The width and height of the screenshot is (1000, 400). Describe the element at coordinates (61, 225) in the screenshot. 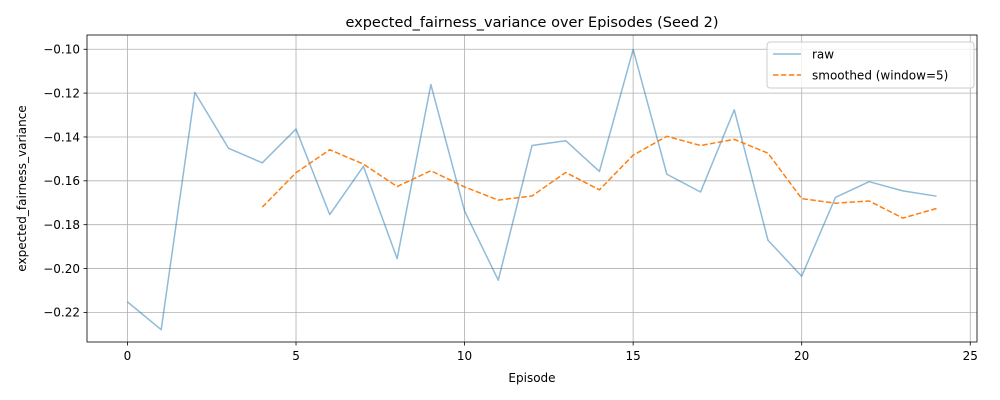

I see `y-tick-label: −0.18` at that location.